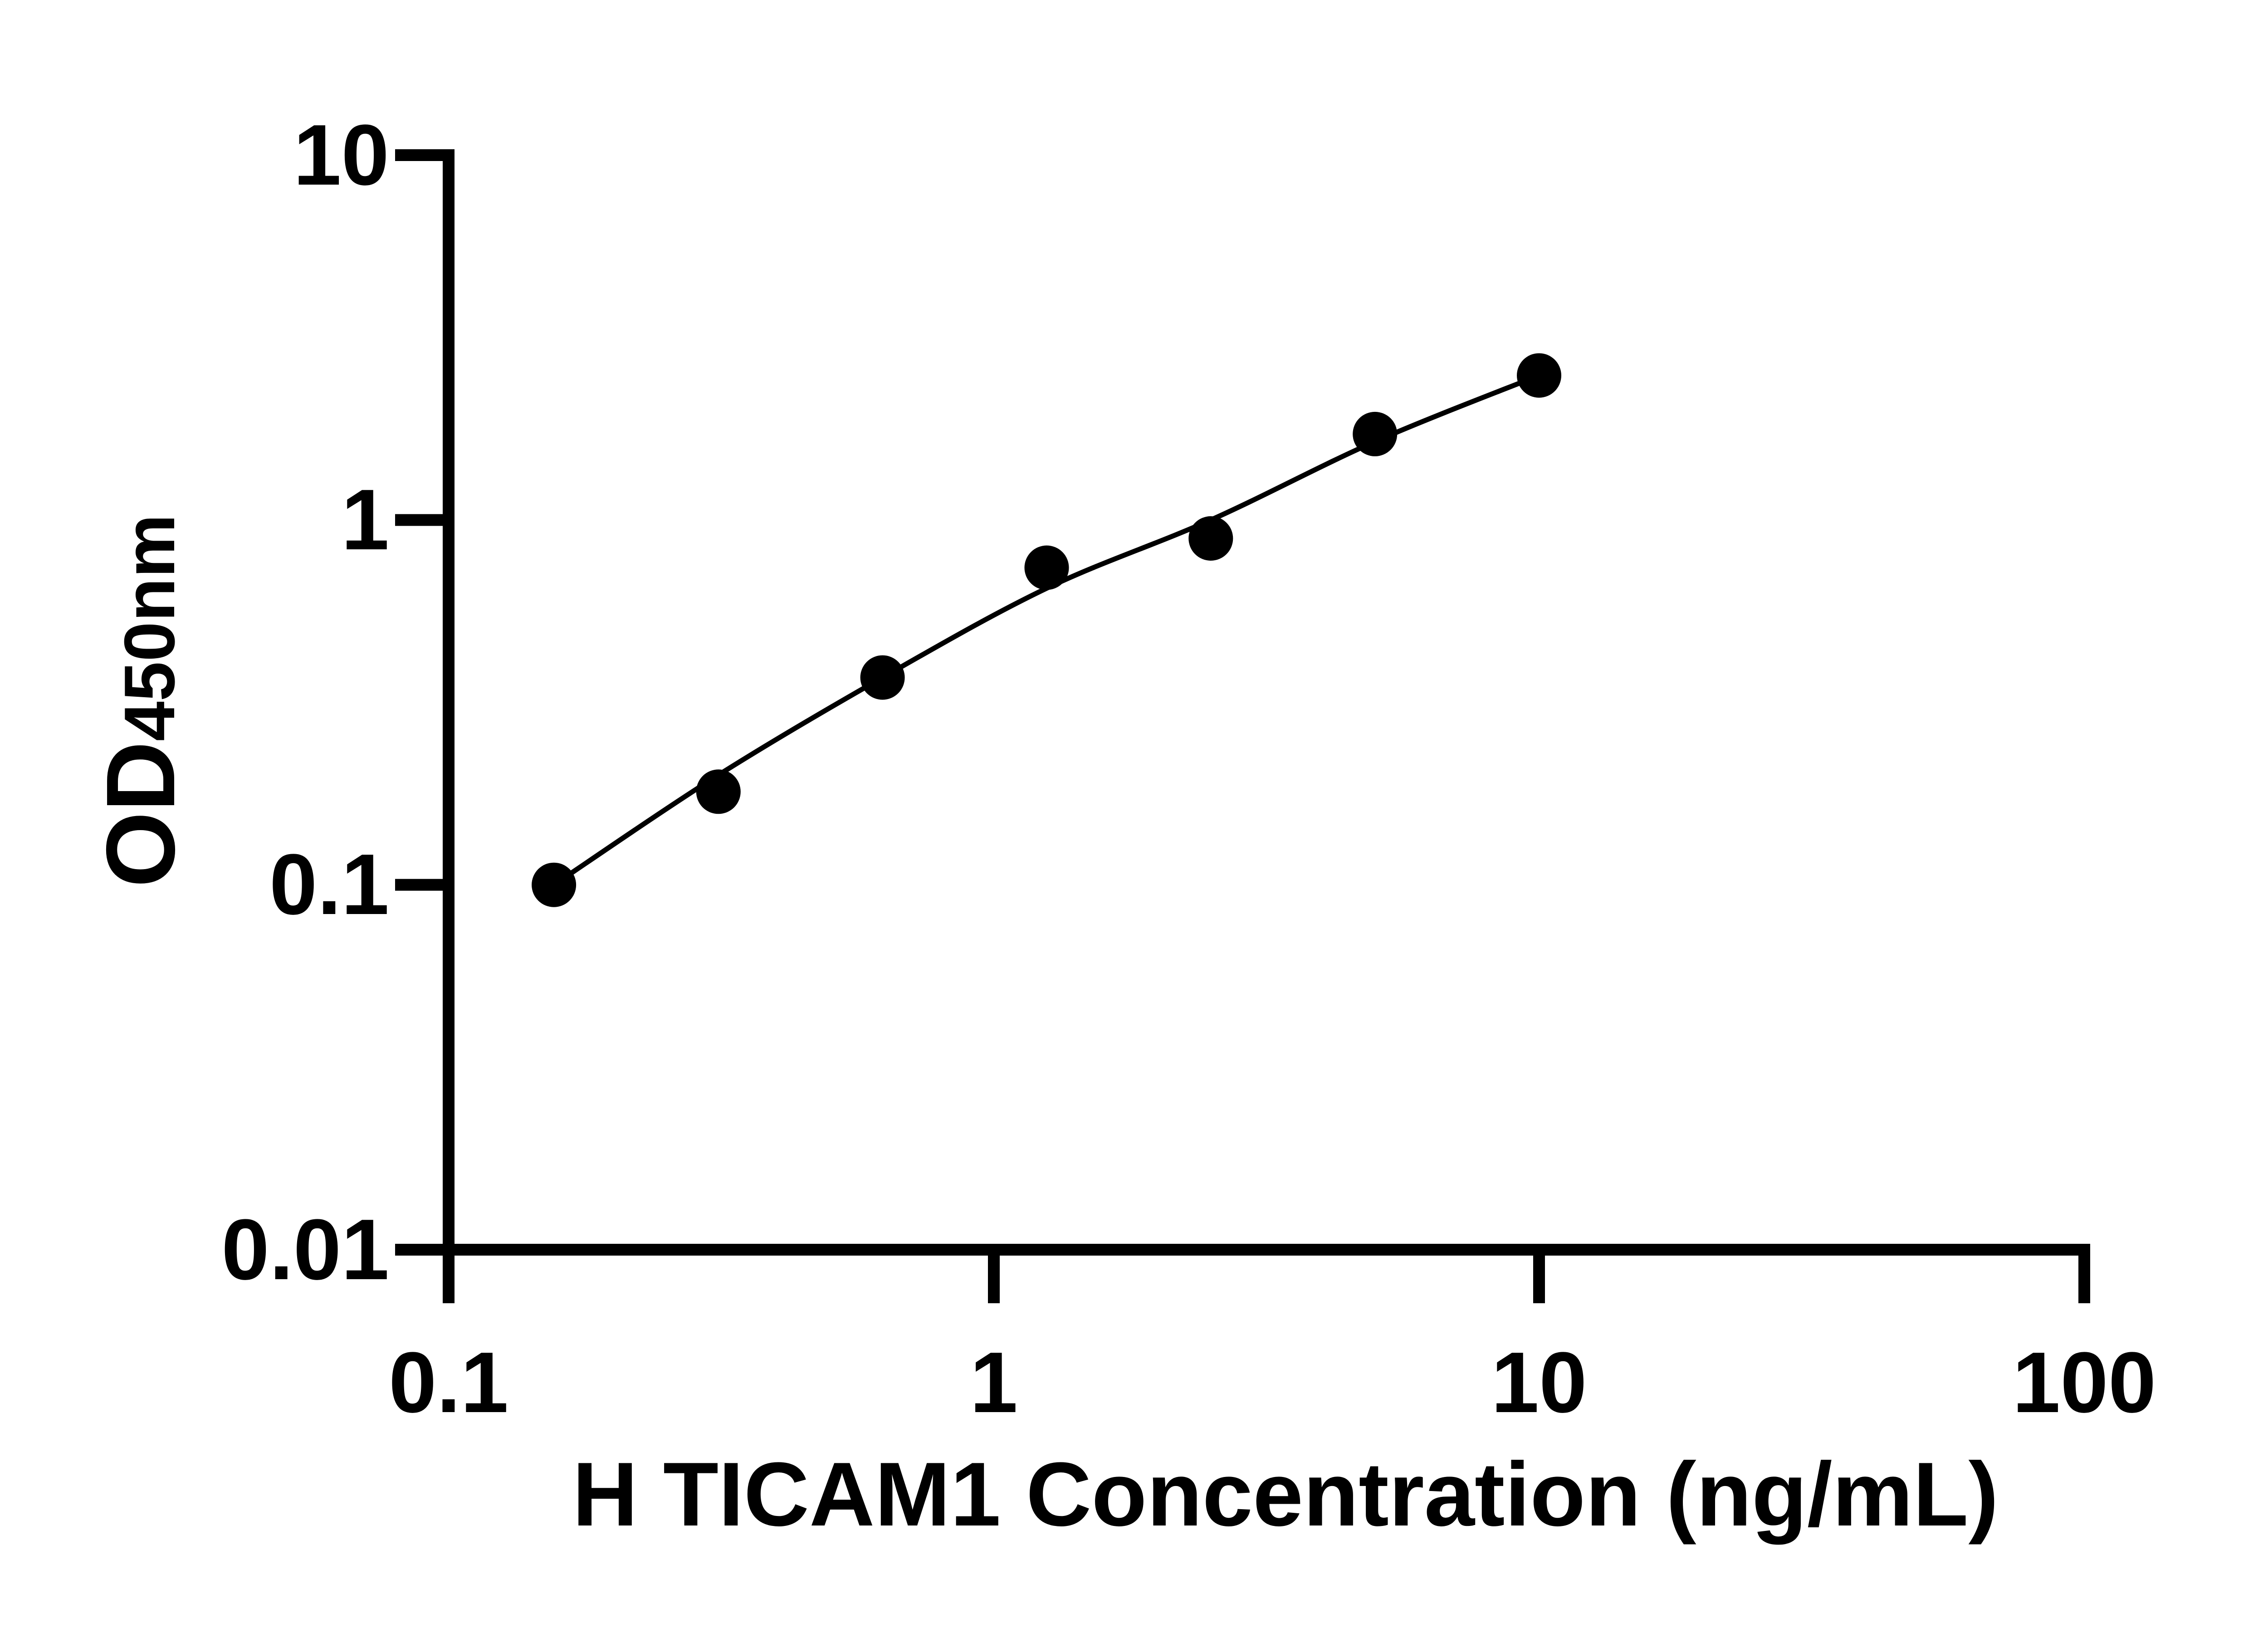 This screenshot has height=1633, width=2268. Describe the element at coordinates (449, 1383) in the screenshot. I see `x-tick-label-0.1: 0.1` at that location.